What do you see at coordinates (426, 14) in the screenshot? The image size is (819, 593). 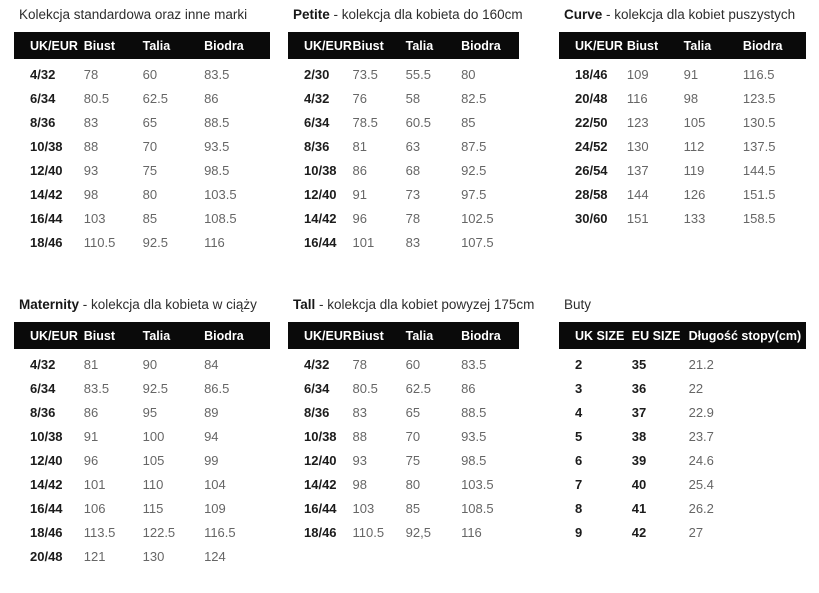 I see `table-title-rest: - kolekcja dla kobieta do 160cm` at bounding box center [426, 14].